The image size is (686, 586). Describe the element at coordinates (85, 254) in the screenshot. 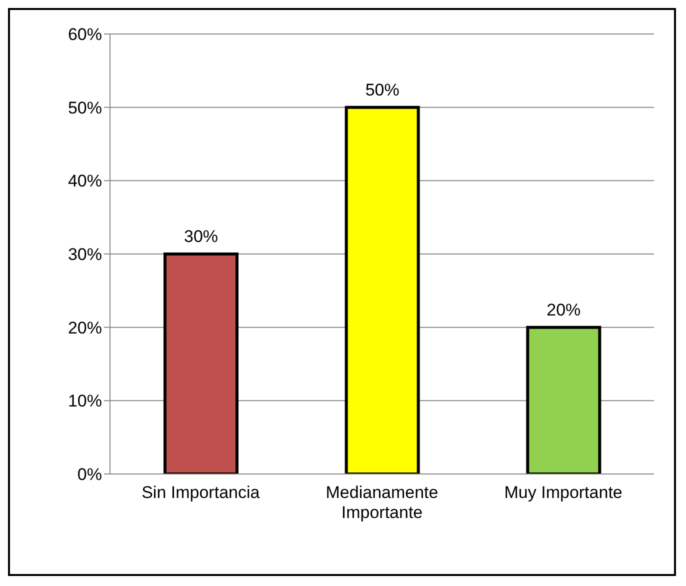

I see `y-tick-label: 30%` at that location.